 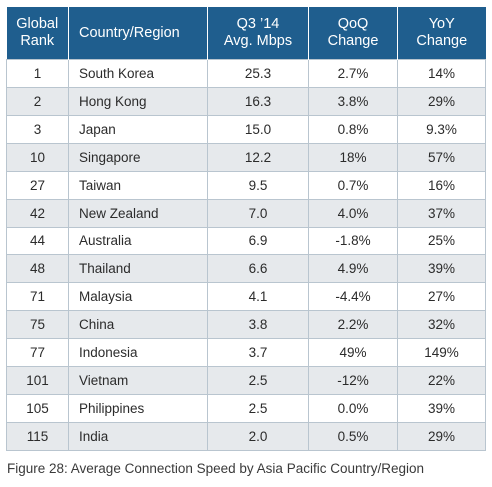 What do you see at coordinates (258, 185) in the screenshot?
I see `mbps-cell: 9.5` at bounding box center [258, 185].